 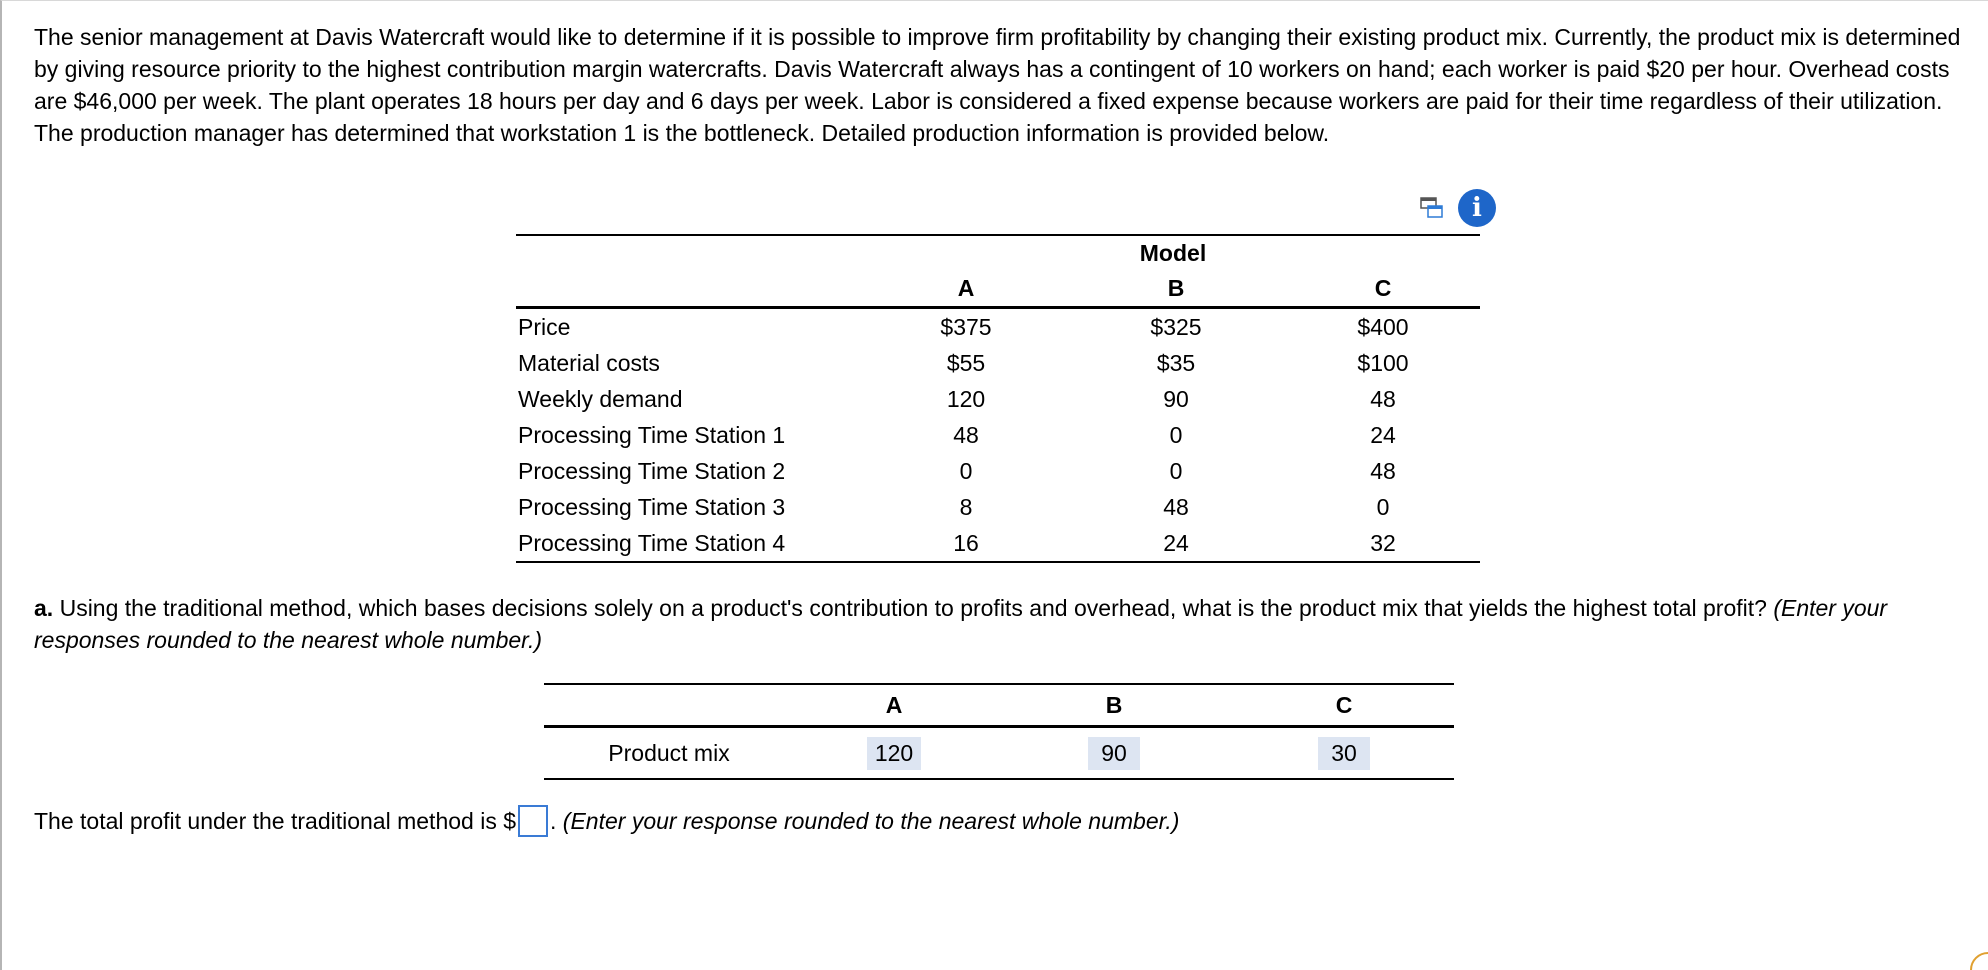 I want to click on product-mix-label: Product mix, so click(x=669, y=753).